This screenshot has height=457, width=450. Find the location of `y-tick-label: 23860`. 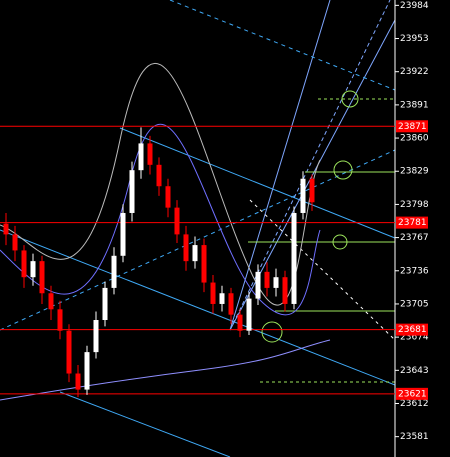

y-tick-label: 23860 is located at coordinates (414, 139).